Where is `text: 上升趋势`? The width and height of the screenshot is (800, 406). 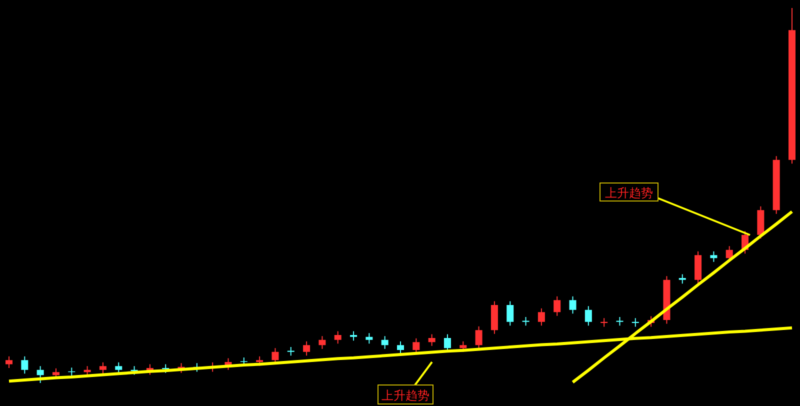 text: 上升趋势 is located at coordinates (406, 395).